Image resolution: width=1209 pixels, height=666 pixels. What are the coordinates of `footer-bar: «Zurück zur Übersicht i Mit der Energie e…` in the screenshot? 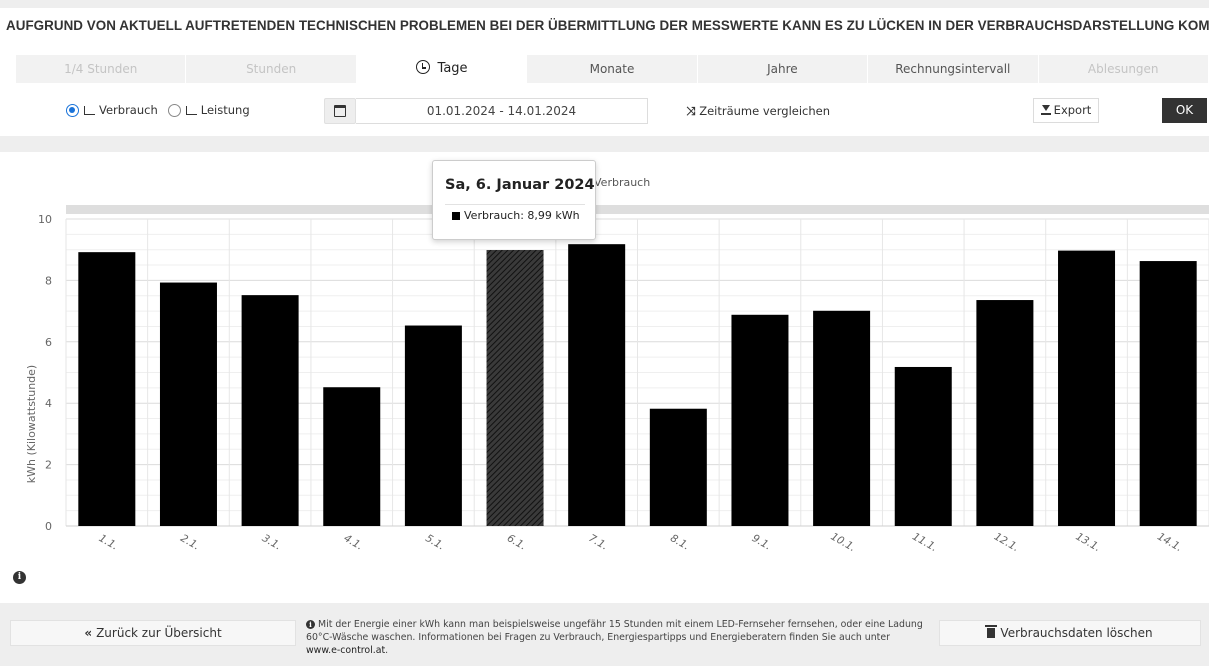 It's located at (604, 634).